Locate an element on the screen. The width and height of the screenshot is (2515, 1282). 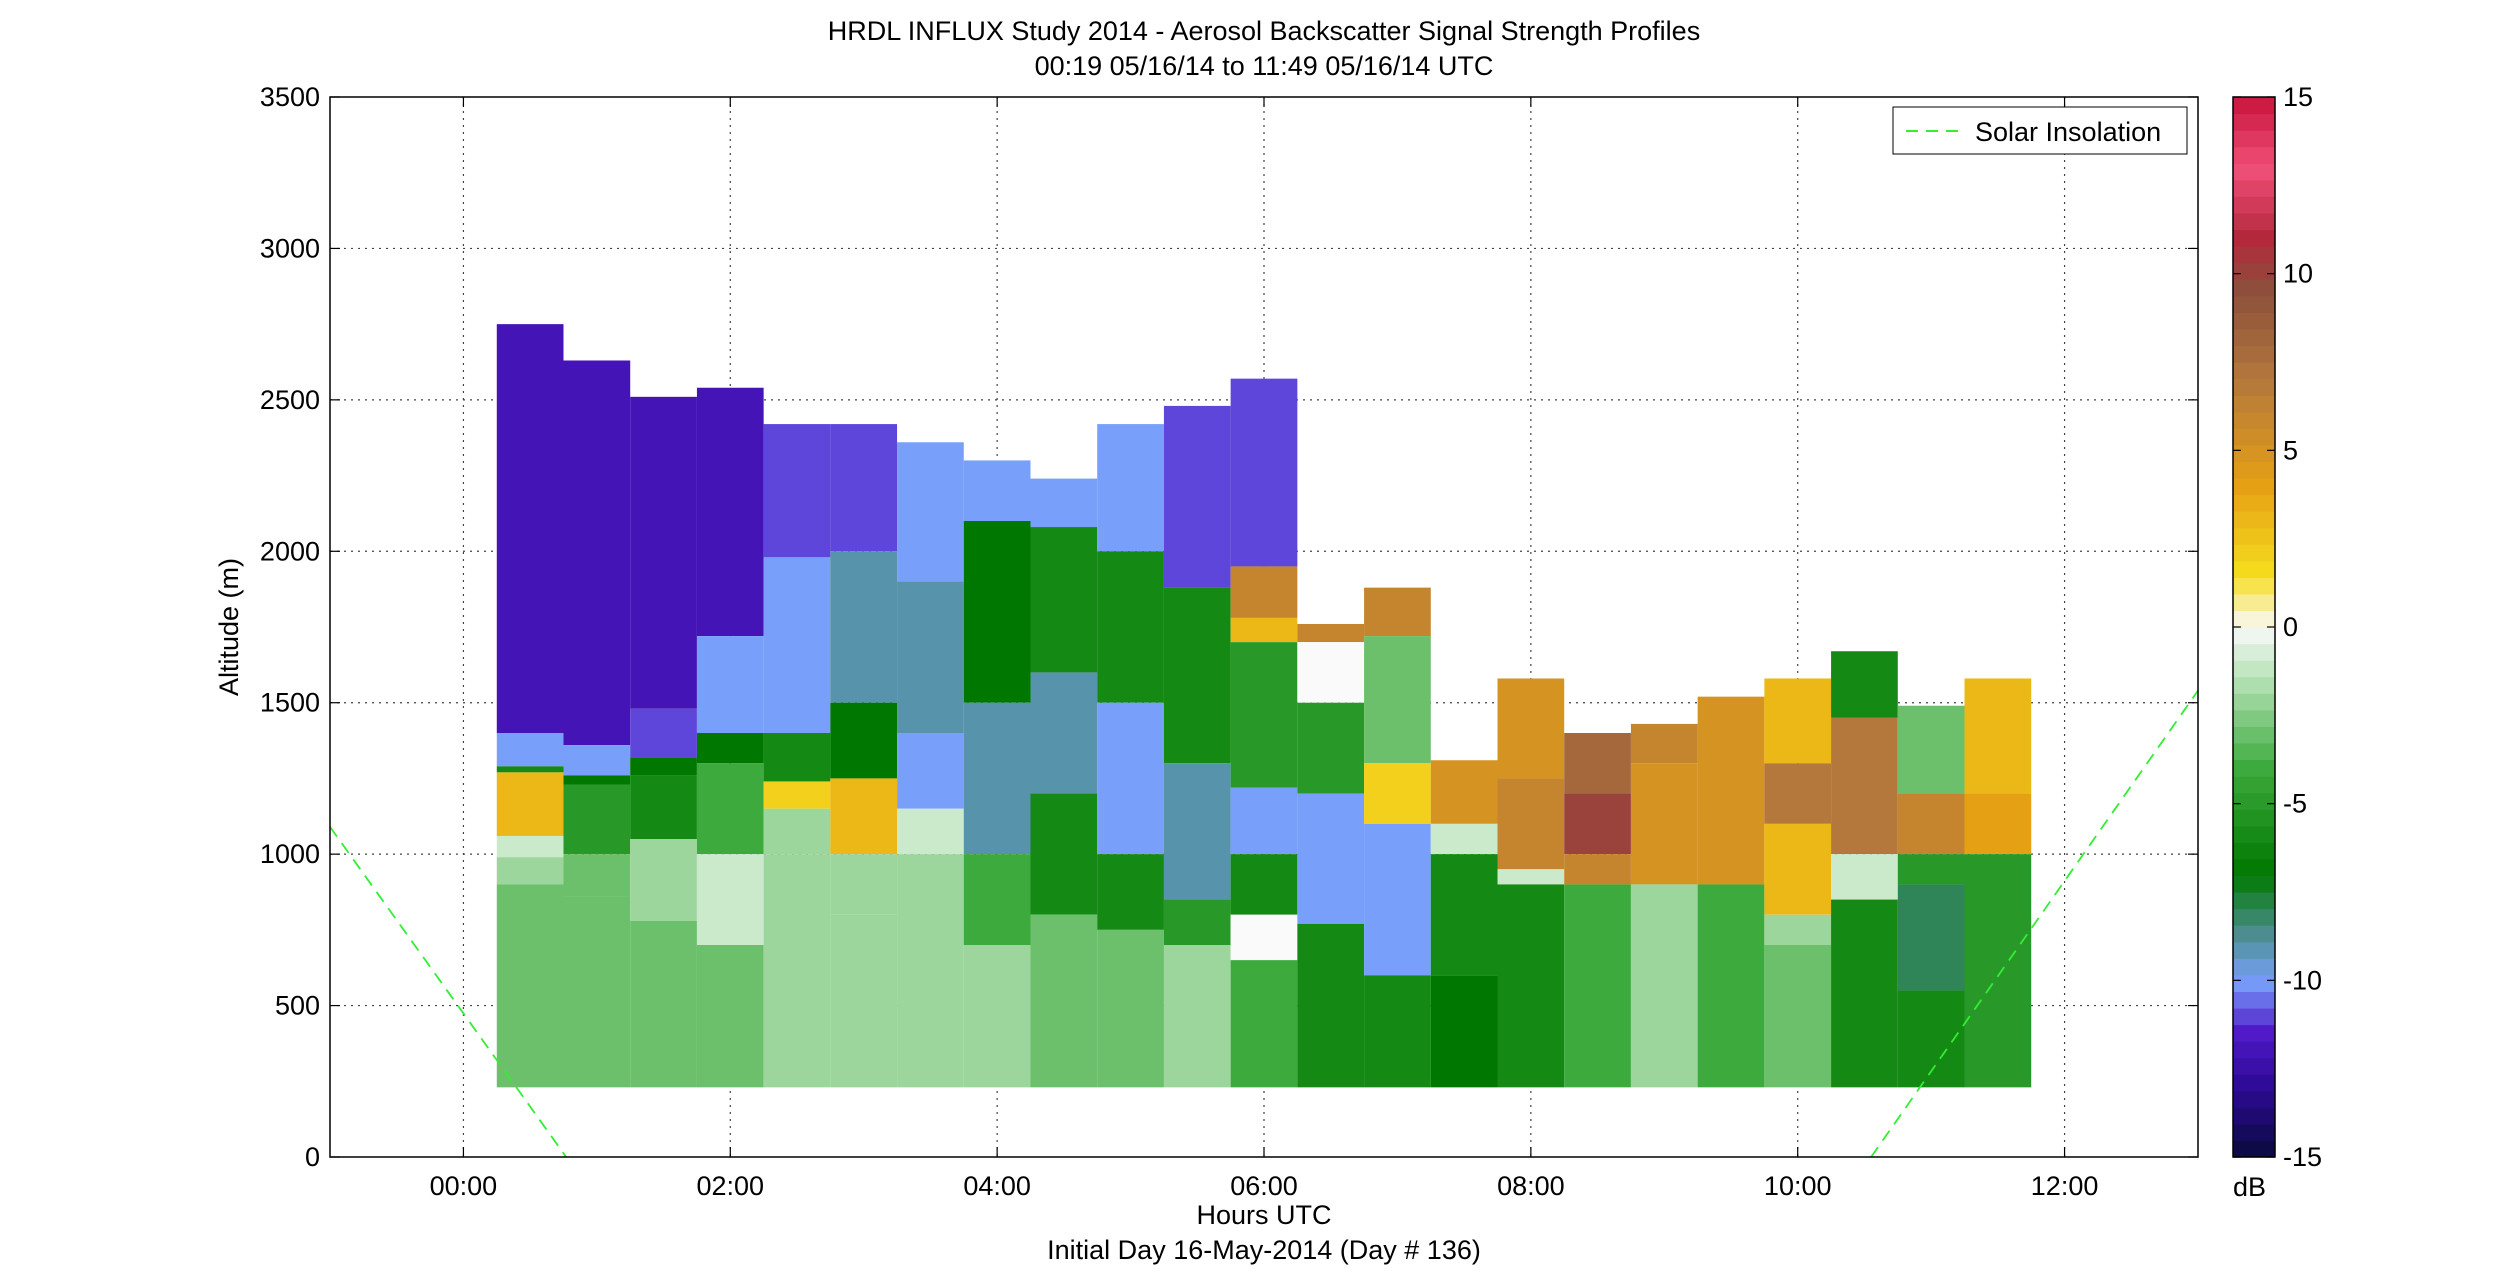
x-tick-label: 08:00 is located at coordinates (1531, 1186).